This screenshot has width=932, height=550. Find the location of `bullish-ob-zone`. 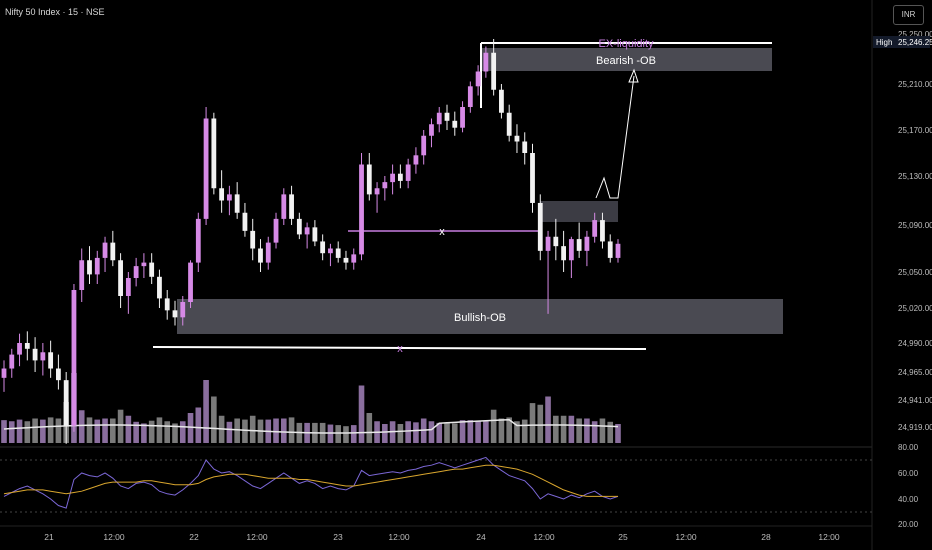

bullish-ob-zone is located at coordinates (480, 316).